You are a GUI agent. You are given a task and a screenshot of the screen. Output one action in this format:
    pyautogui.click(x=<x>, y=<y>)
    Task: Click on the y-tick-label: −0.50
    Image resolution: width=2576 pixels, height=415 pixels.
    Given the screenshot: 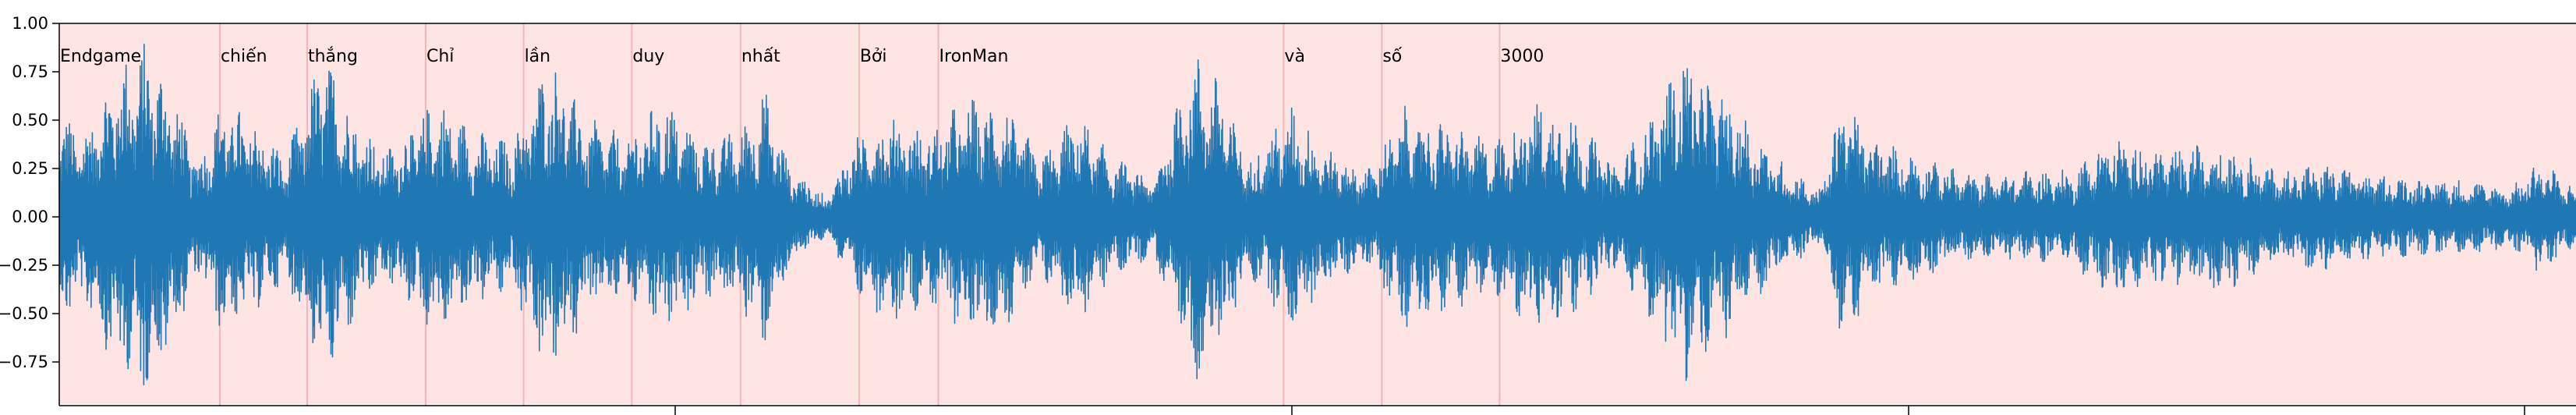 What is the action you would take?
    pyautogui.click(x=24, y=313)
    